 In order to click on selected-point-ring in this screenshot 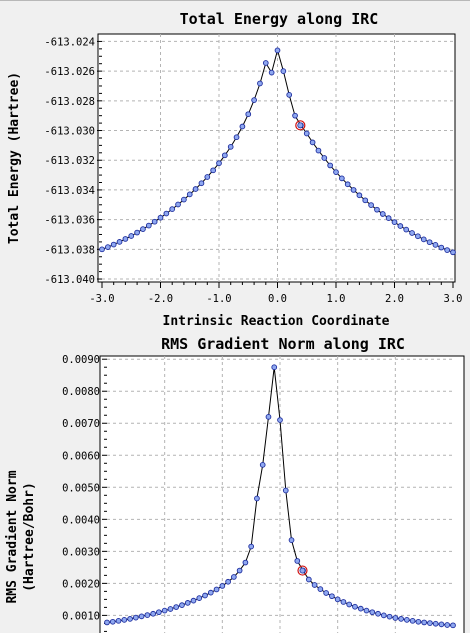, I will do `click(300, 125)`.